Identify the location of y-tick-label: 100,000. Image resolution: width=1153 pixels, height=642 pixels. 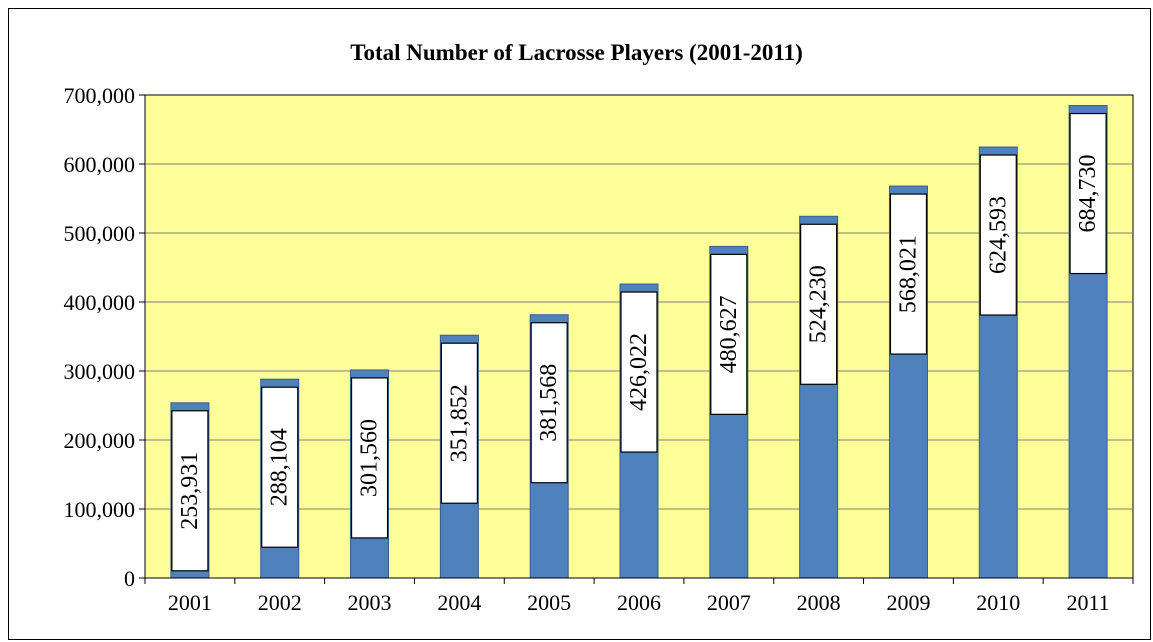
(100, 509).